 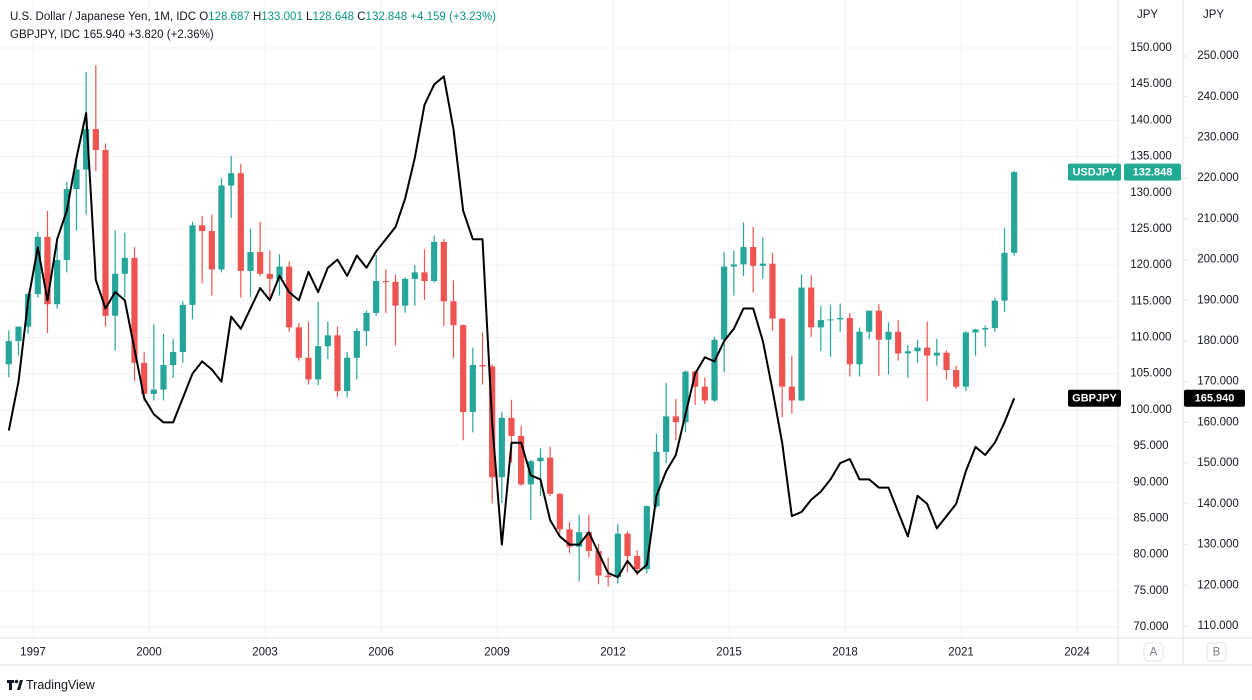 What do you see at coordinates (845, 653) in the screenshot?
I see `x-tick-label: 2018` at bounding box center [845, 653].